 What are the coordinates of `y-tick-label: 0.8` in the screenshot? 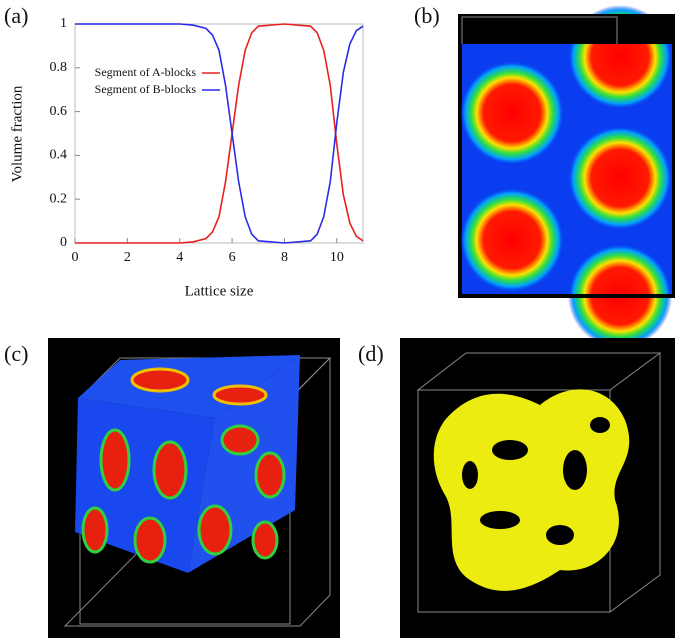 It's located at (59, 67).